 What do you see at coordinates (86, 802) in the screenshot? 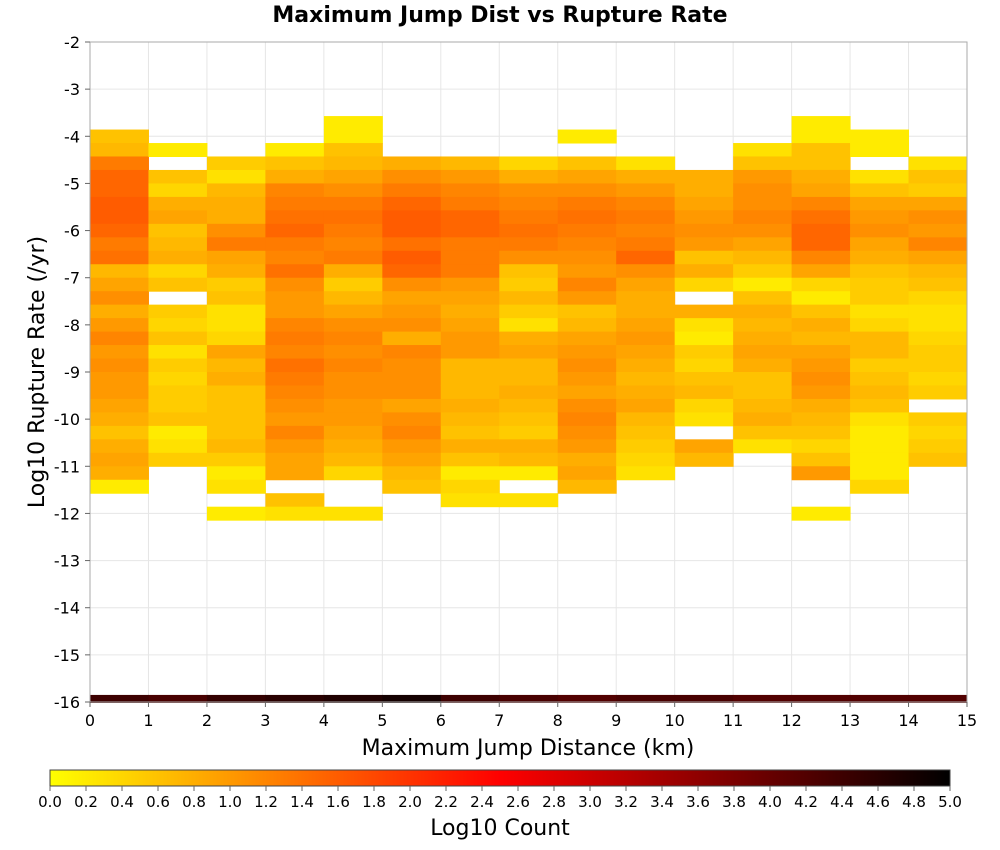
I see `colorbar-tick-label: 0.2` at bounding box center [86, 802].